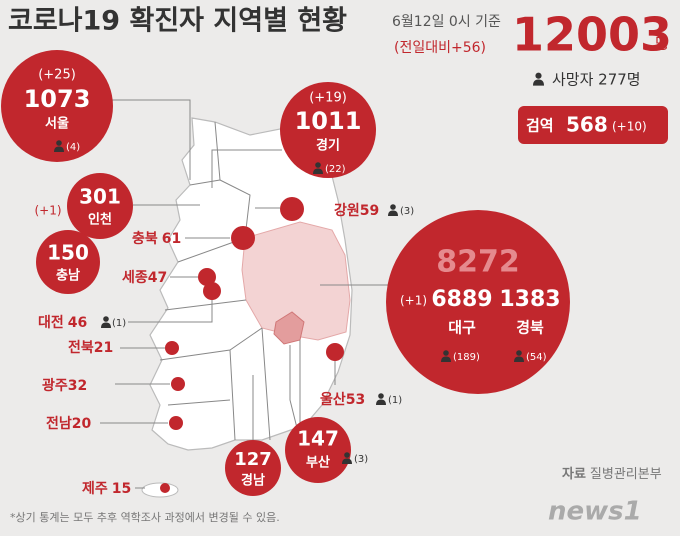  What do you see at coordinates (328, 121) in the screenshot?
I see `region-cases: 1011` at bounding box center [328, 121].